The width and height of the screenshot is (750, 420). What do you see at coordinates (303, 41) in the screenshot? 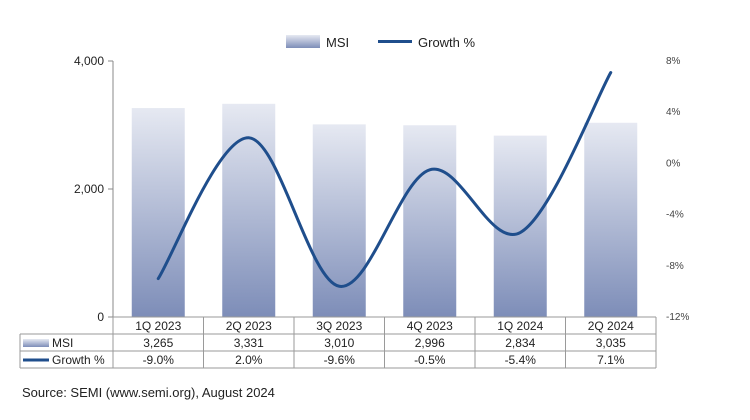
I see `legend-swatch-msi` at bounding box center [303, 41].